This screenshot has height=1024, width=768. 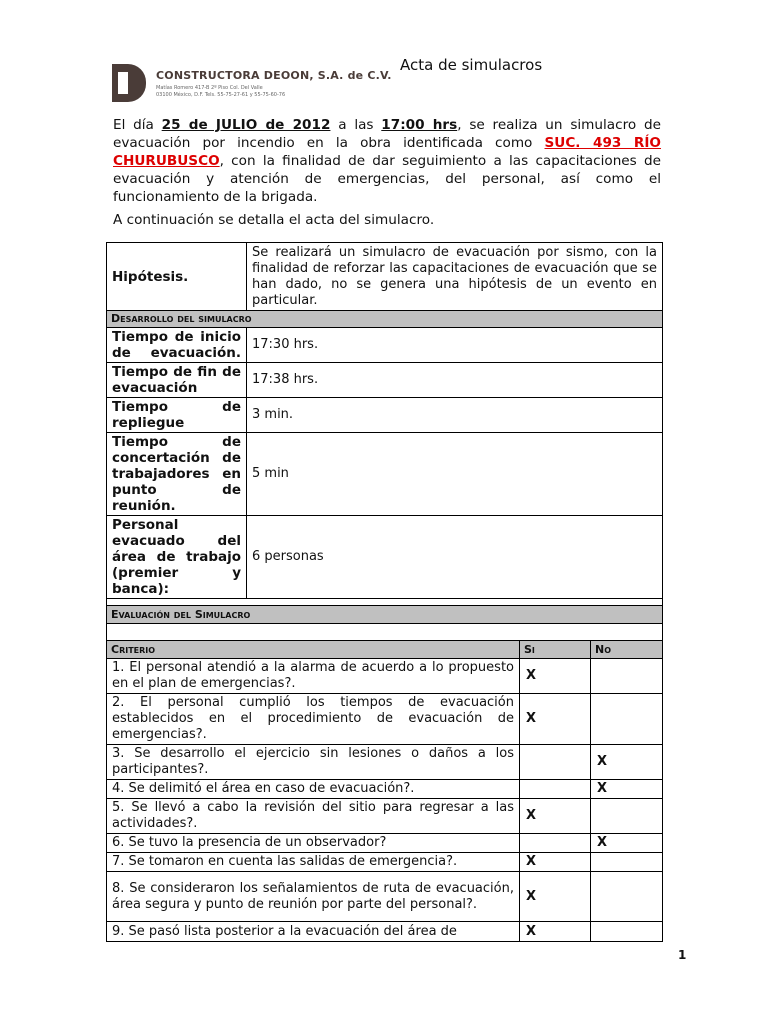 What do you see at coordinates (419, 125) in the screenshot?
I see `time: 17:00 hrs` at bounding box center [419, 125].